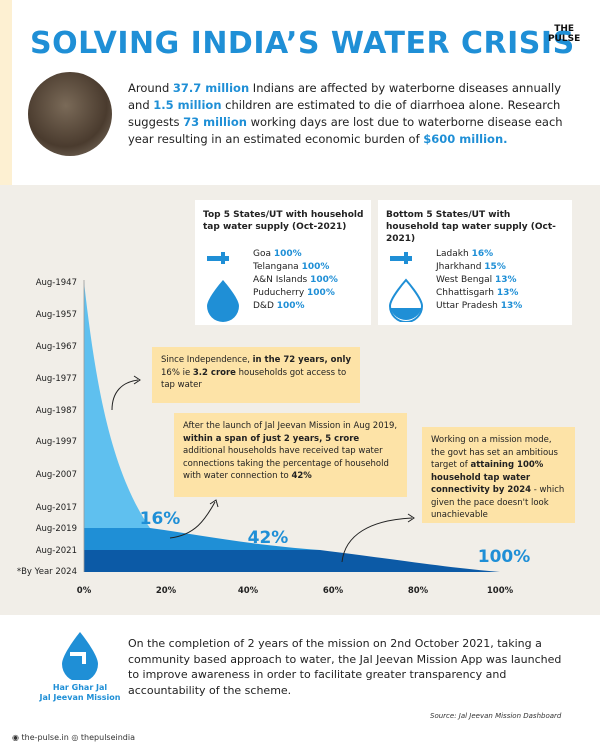 This screenshot has width=600, height=750. Describe the element at coordinates (452, 254) in the screenshot. I see `item-name: Ladakh` at that location.